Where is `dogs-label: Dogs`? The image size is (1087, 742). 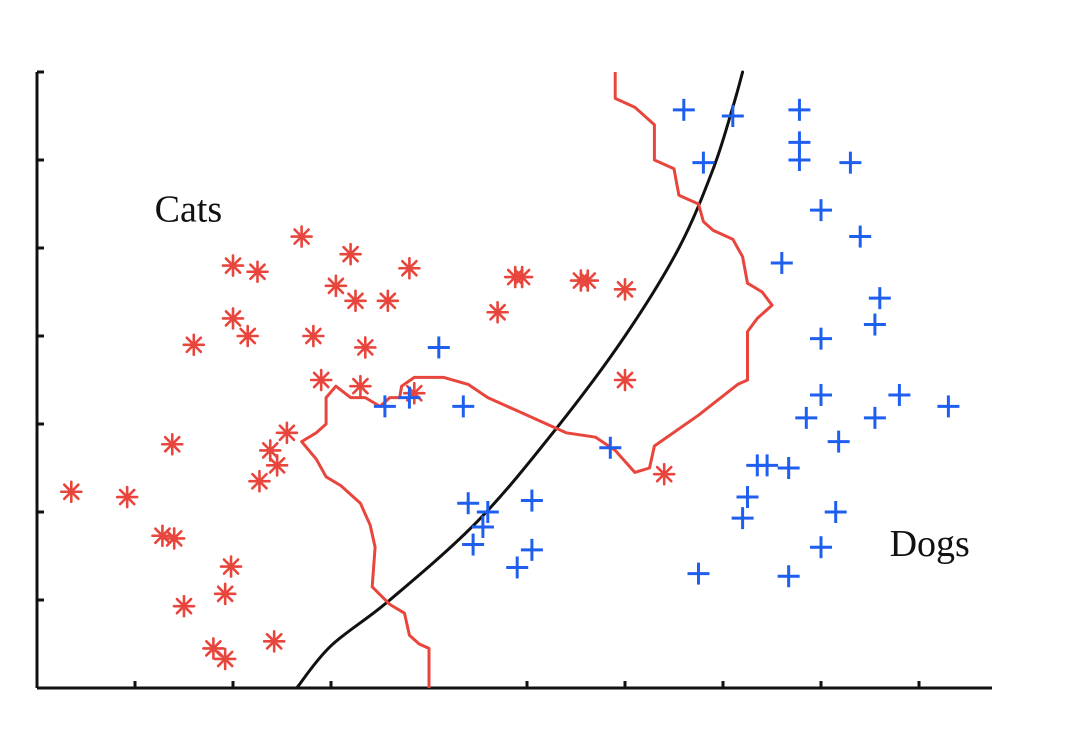
dogs-label: Dogs is located at coordinates (930, 544).